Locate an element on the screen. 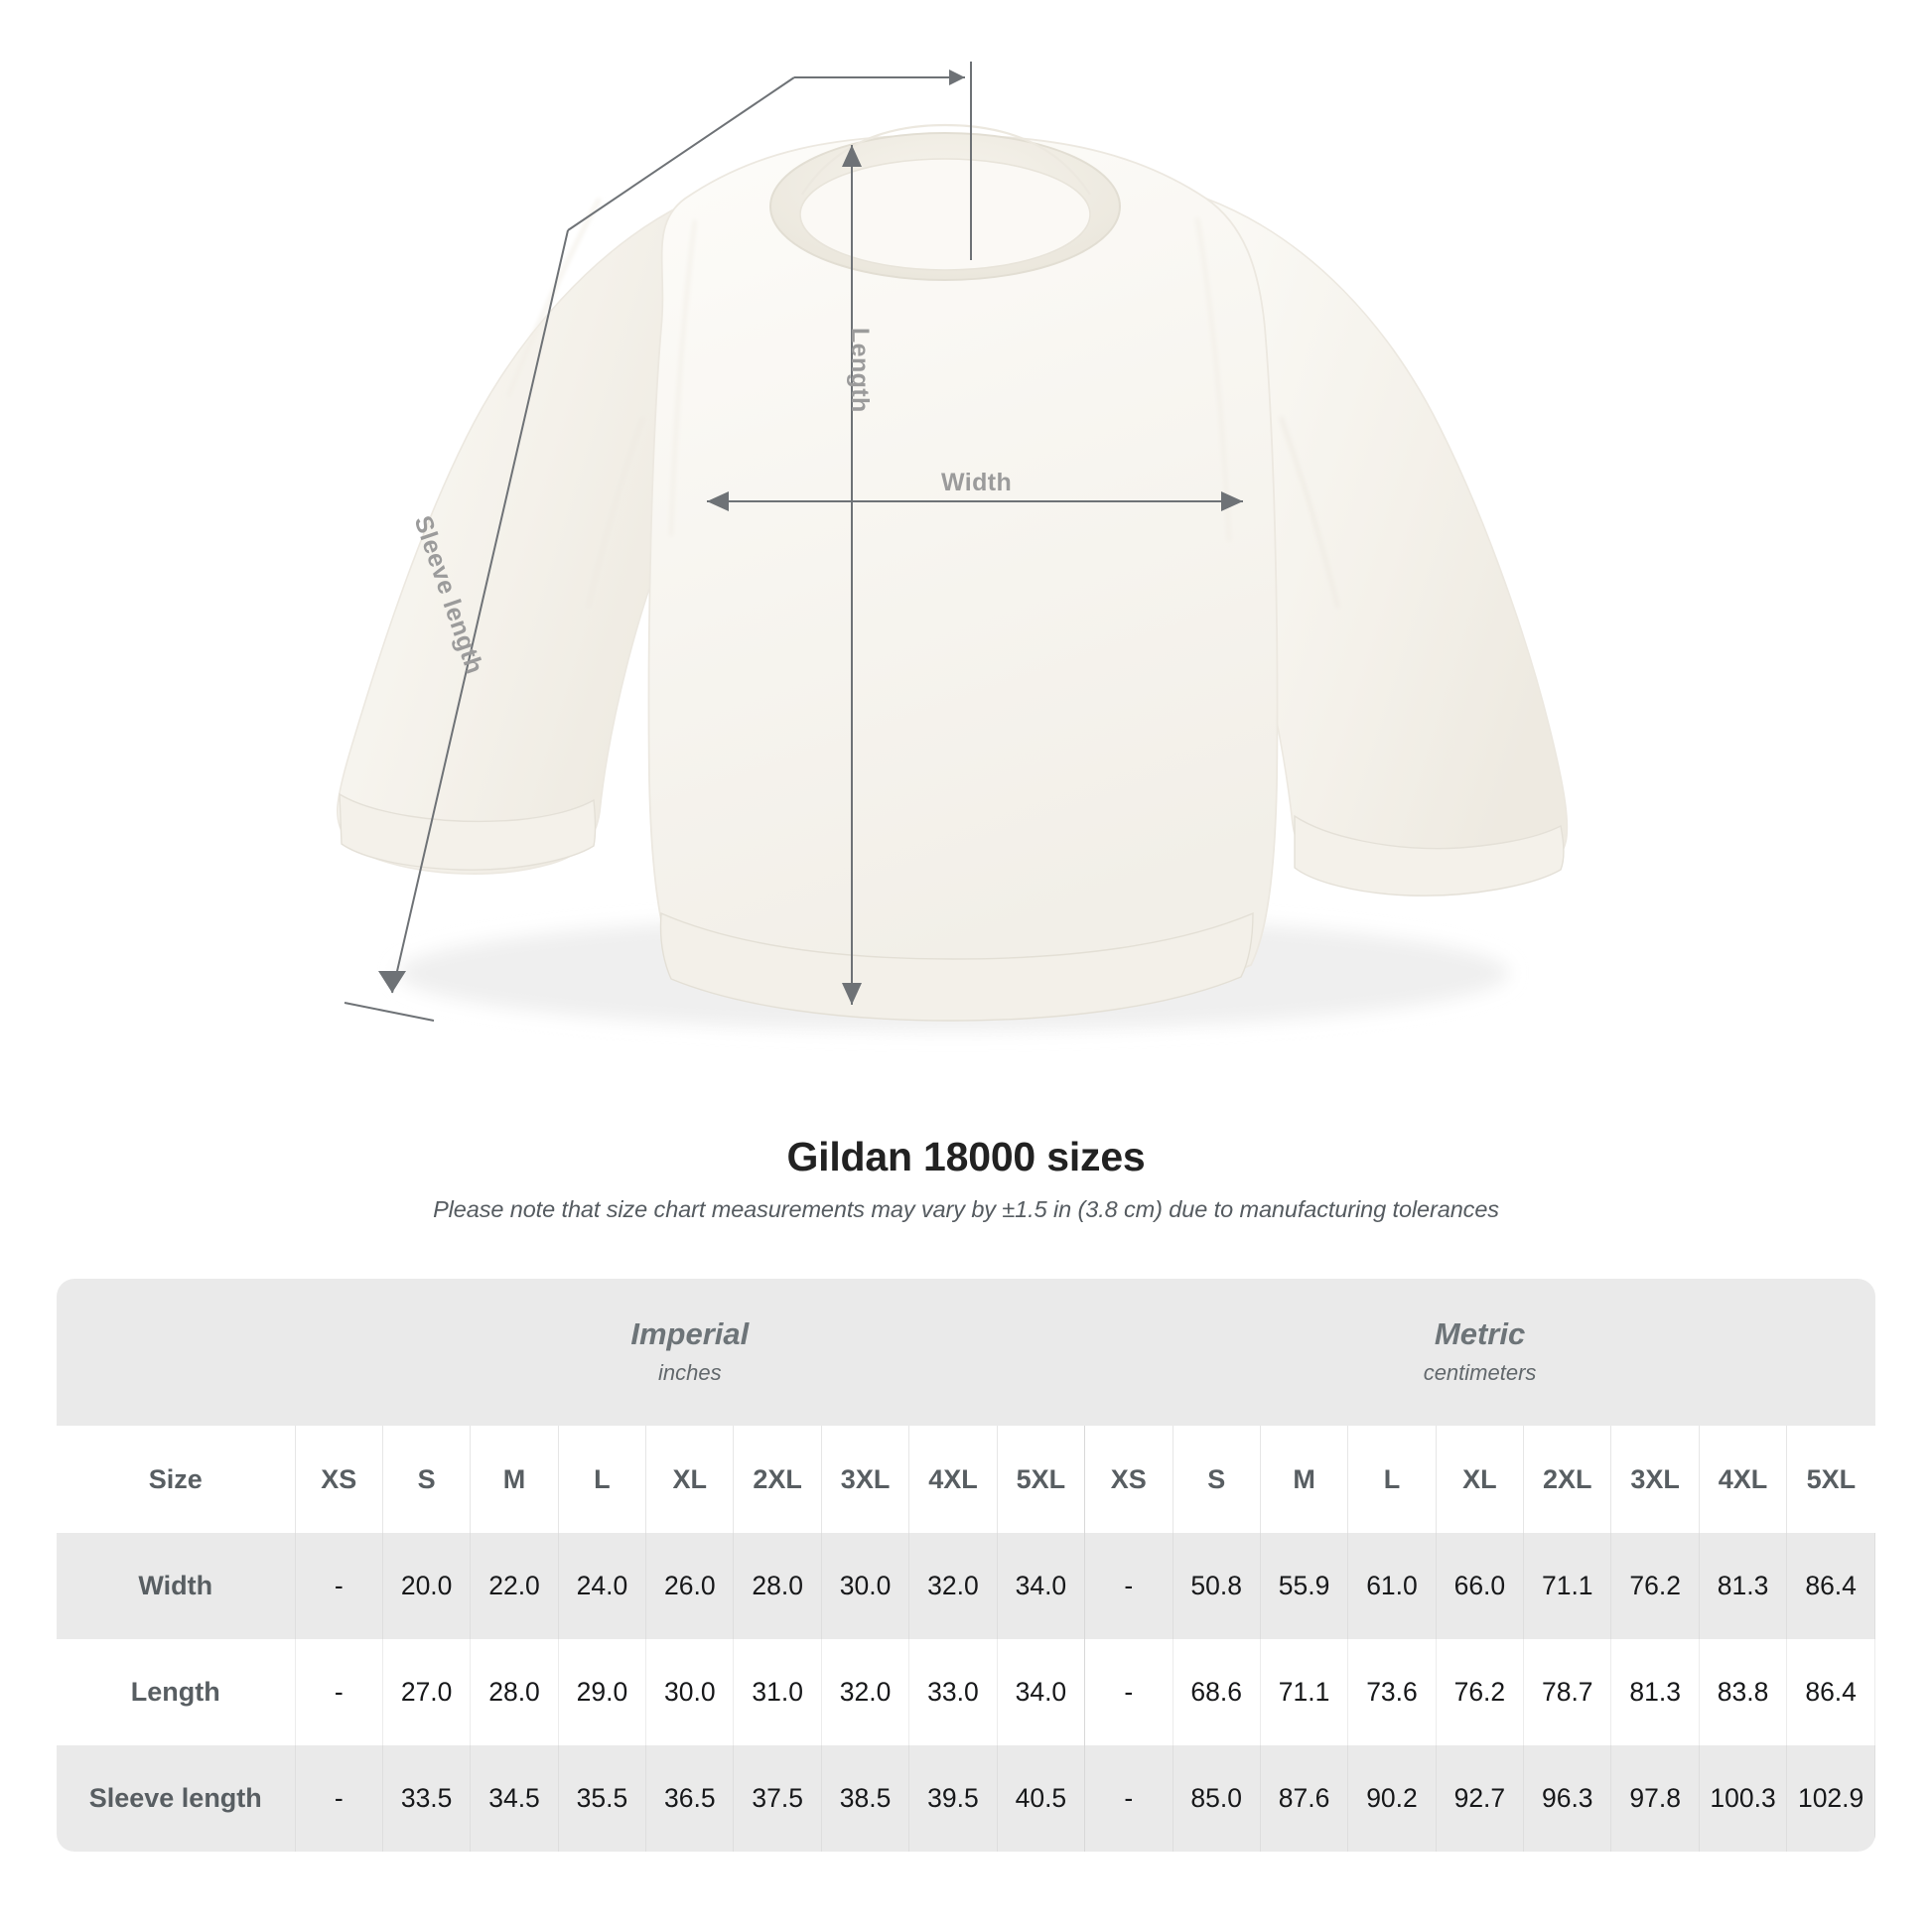 Image resolution: width=1932 pixels, height=1932 pixels. cell-sleeve-metric-l: 90.2 is located at coordinates (1392, 1799).